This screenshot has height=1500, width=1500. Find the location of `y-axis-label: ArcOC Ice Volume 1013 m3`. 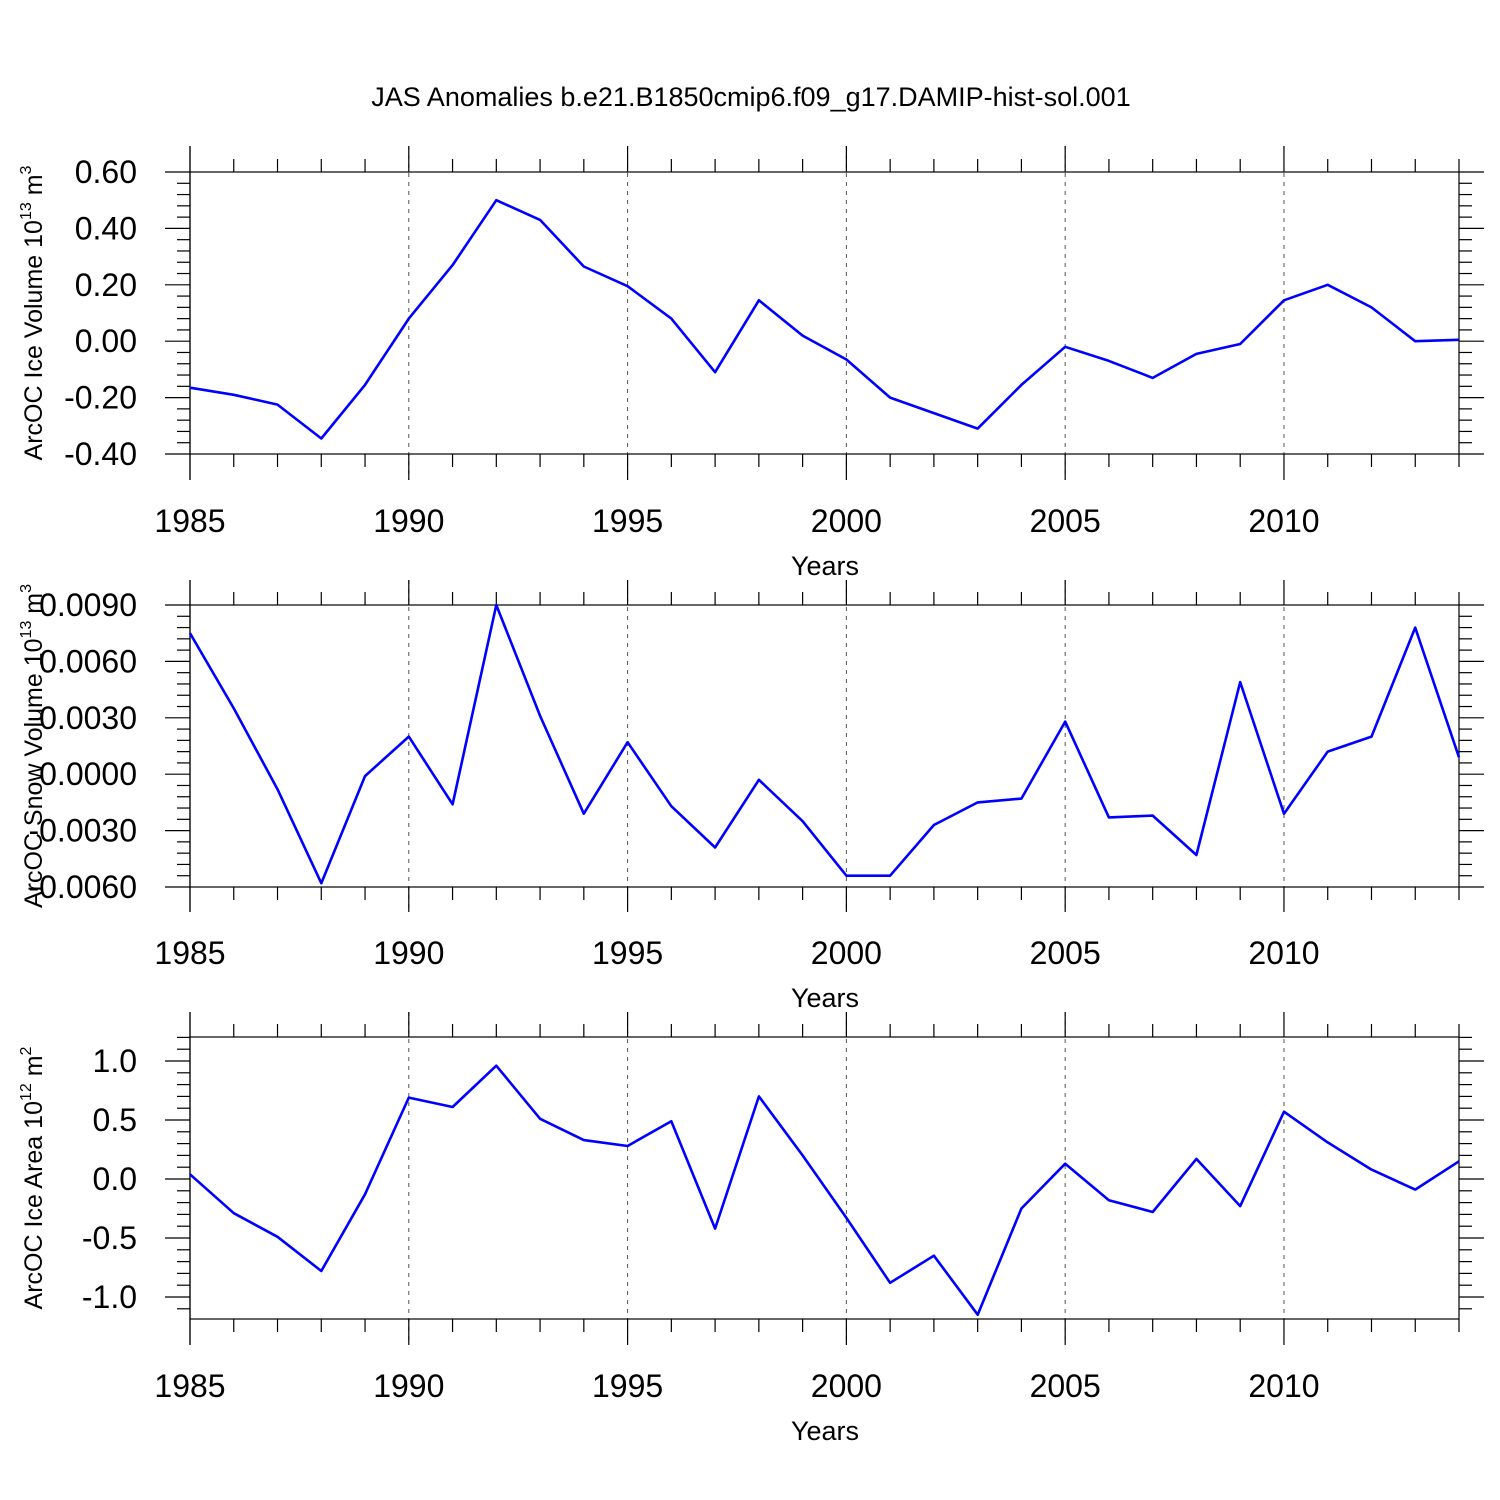

y-axis-label: ArcOC Ice Volume 1013 m3 is located at coordinates (33, 312).